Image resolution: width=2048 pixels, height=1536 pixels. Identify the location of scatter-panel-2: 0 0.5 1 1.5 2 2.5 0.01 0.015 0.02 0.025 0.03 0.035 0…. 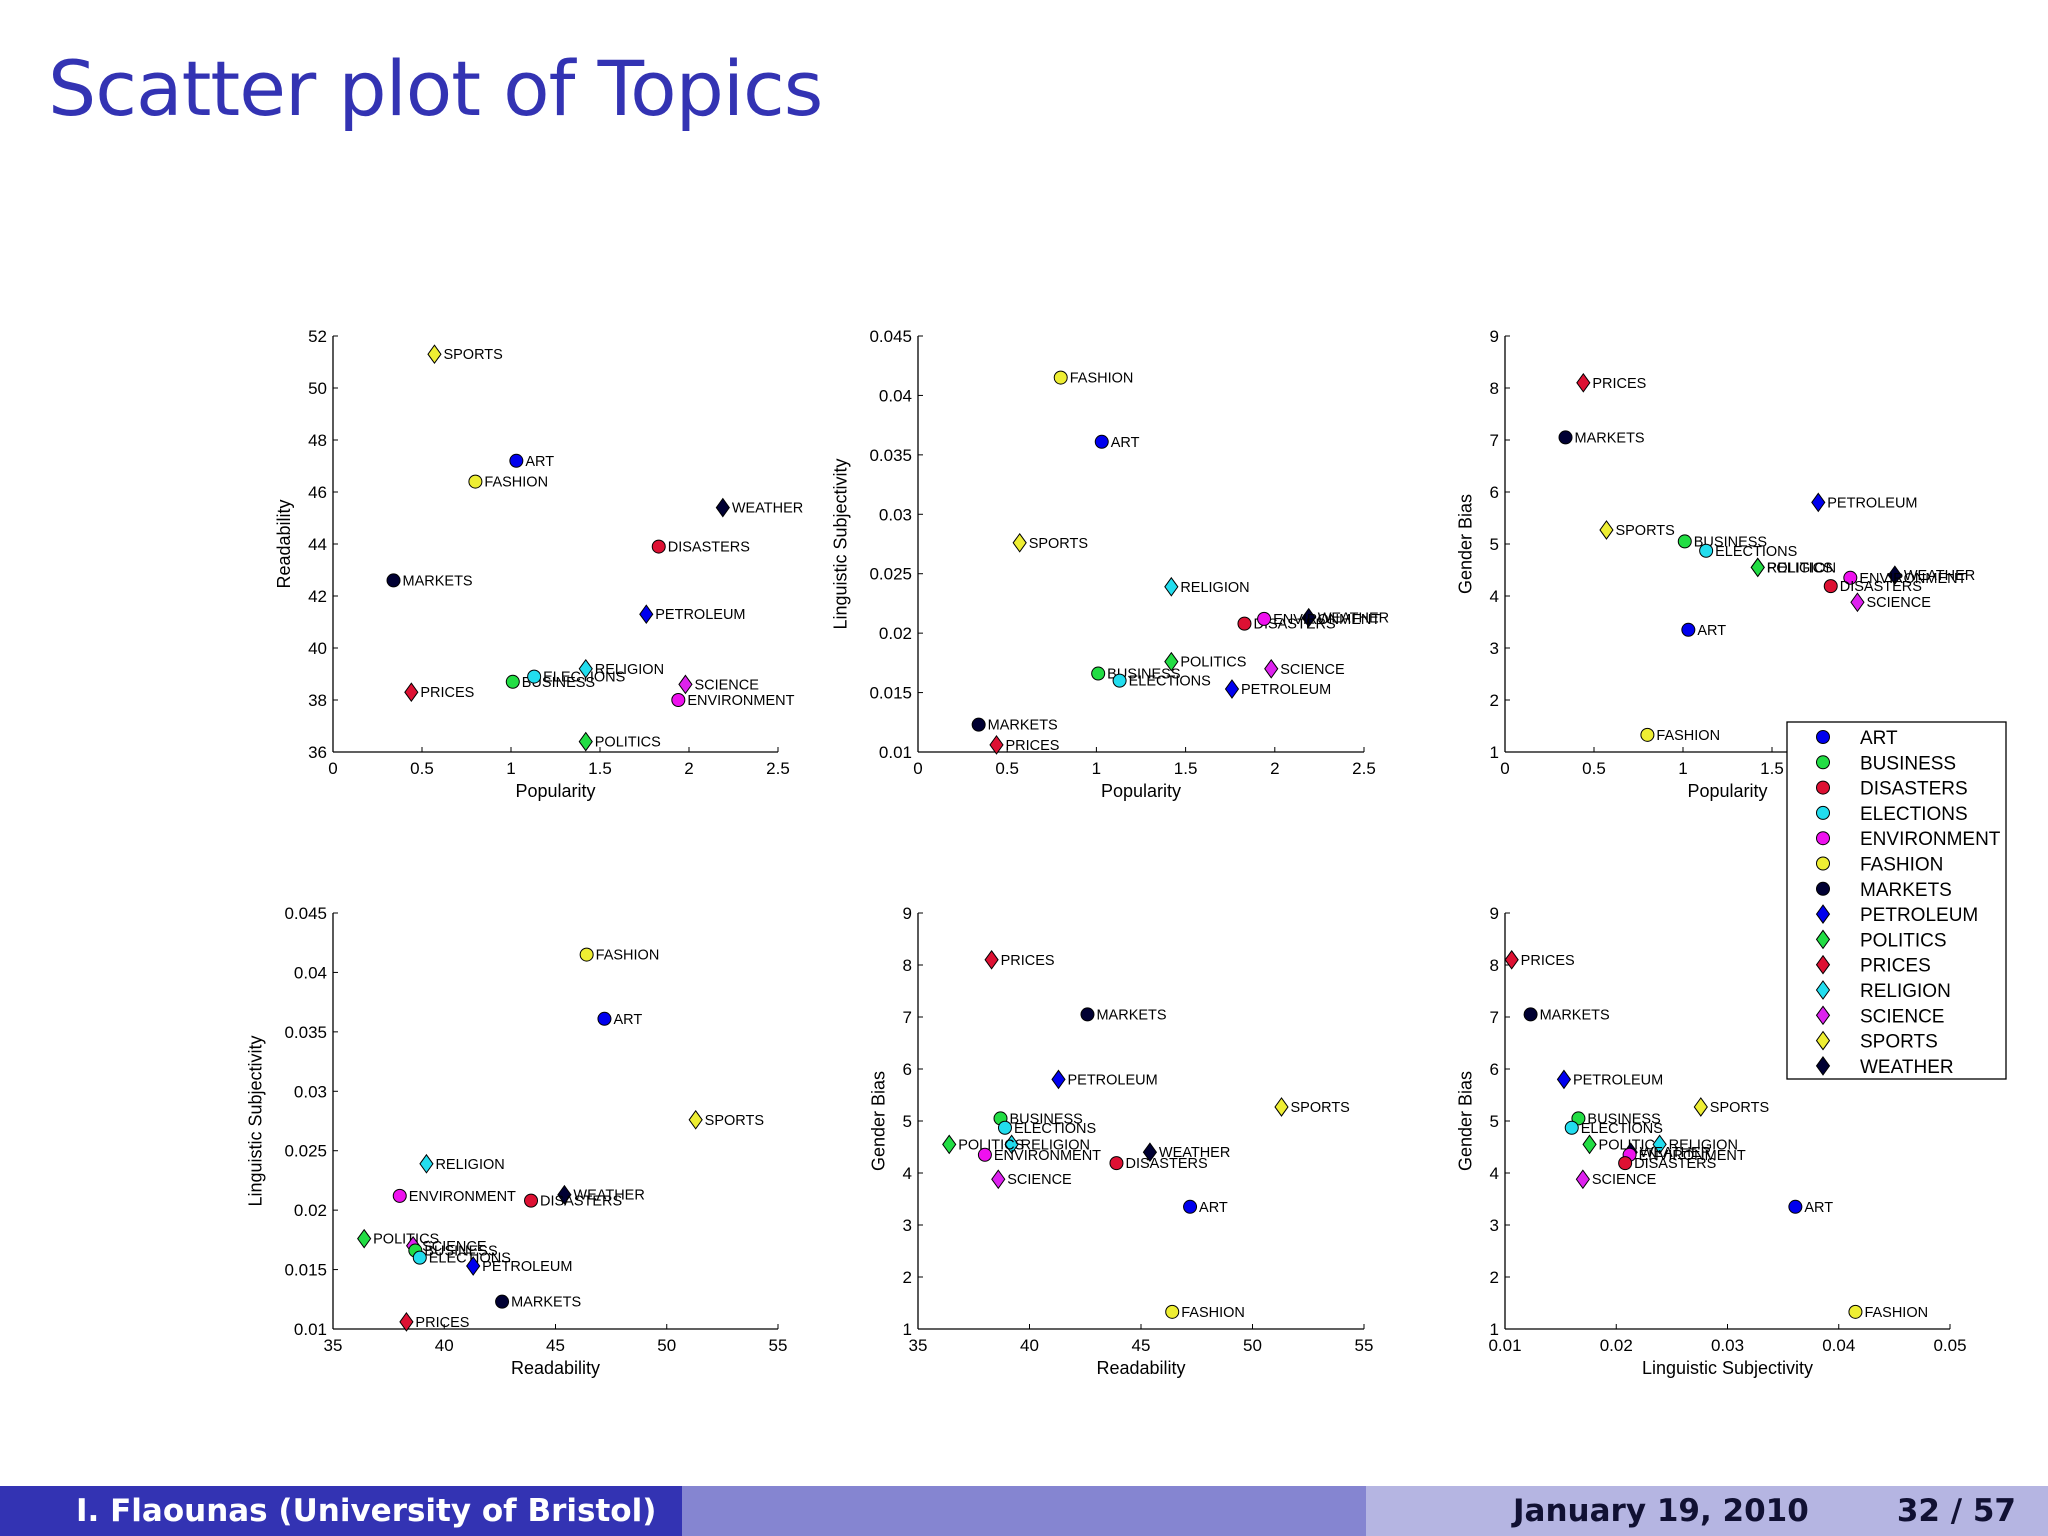
(1110, 564).